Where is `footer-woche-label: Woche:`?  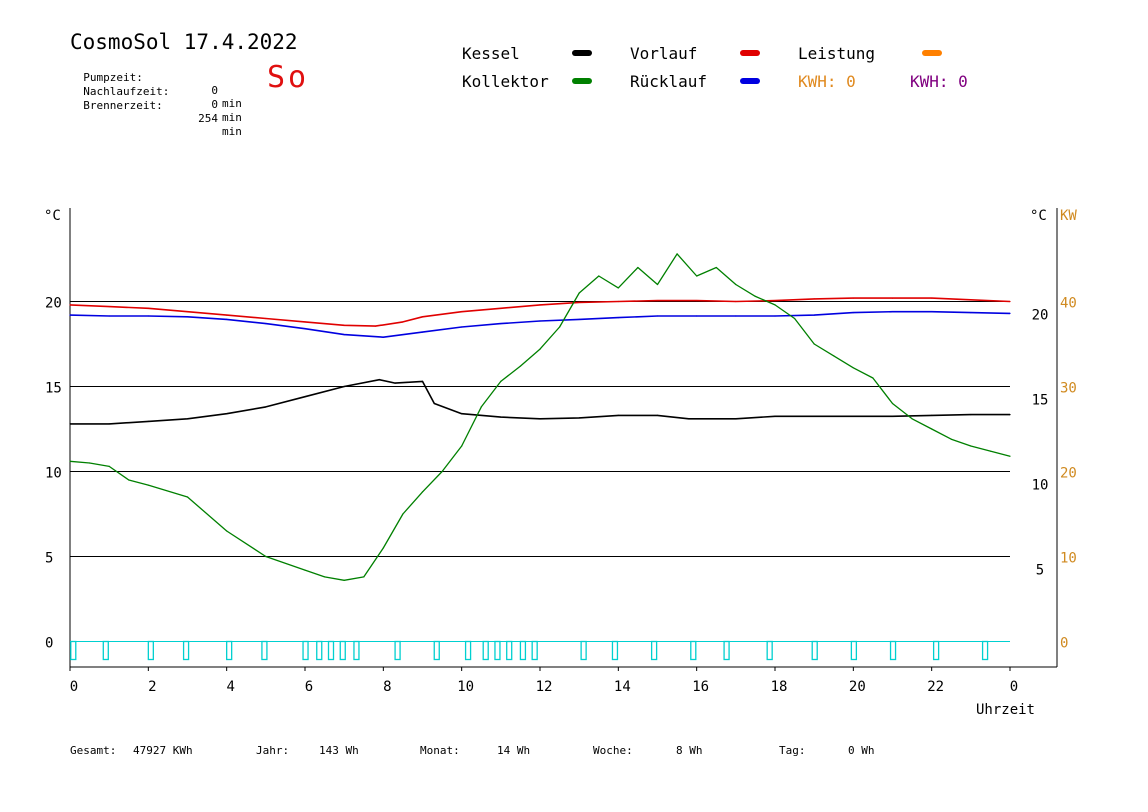
footer-woche-label: Woche: is located at coordinates (613, 750).